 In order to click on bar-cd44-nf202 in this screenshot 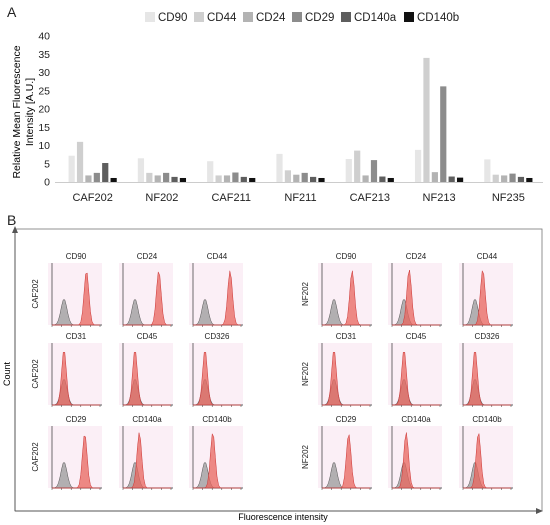, I will do `click(149, 177)`.